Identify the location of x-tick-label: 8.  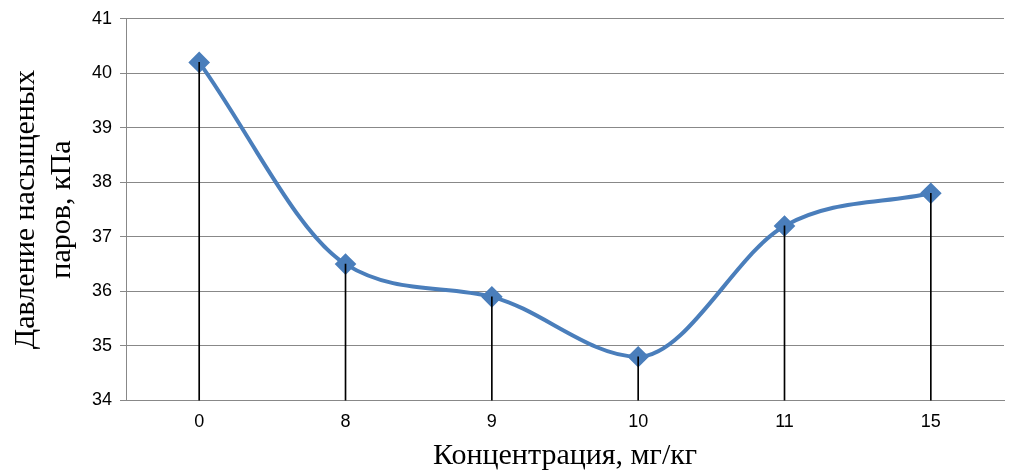
(345, 421).